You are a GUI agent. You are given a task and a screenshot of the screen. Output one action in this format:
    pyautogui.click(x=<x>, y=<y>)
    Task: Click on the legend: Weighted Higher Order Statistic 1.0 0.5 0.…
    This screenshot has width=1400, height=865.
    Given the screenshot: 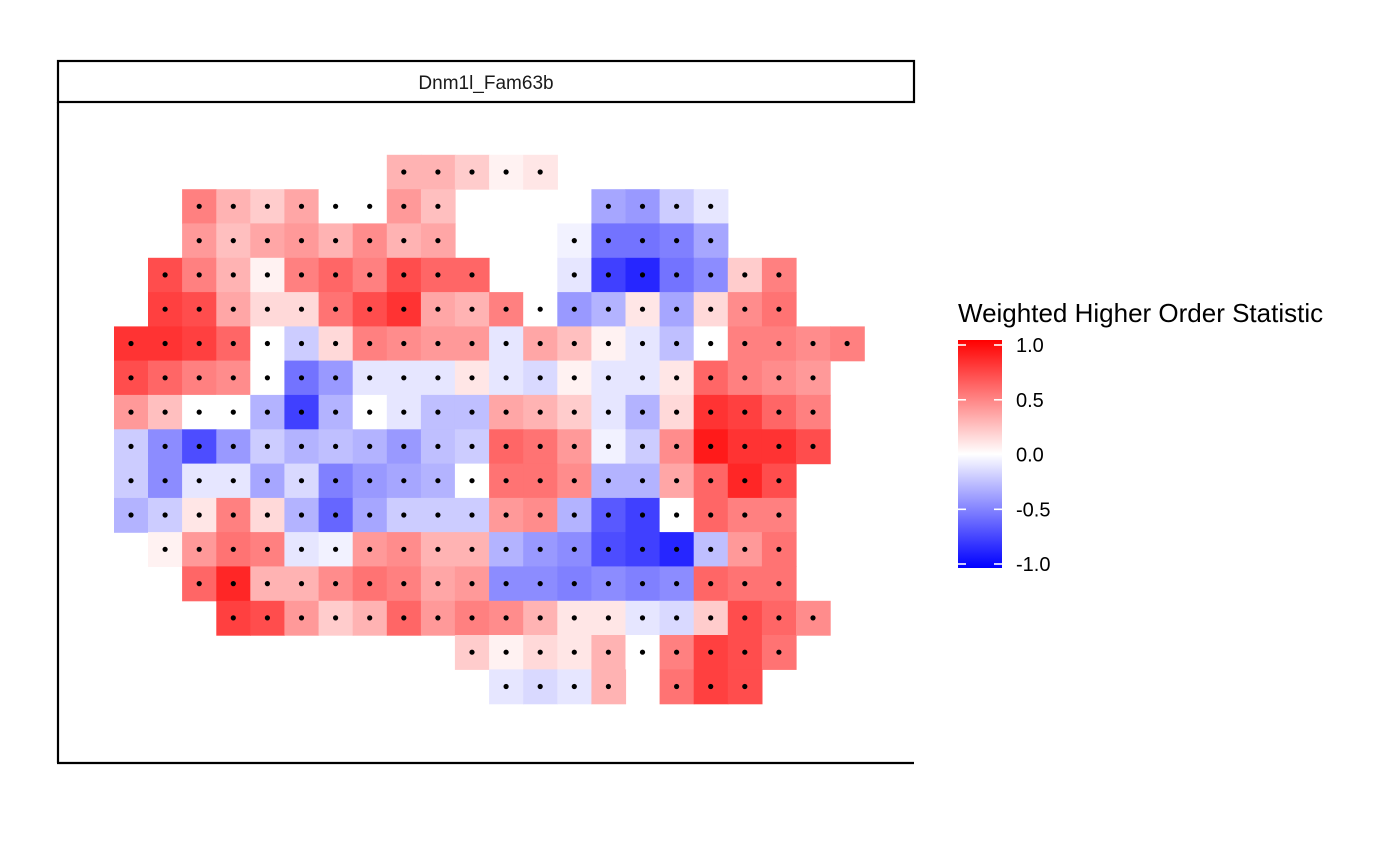 What is the action you would take?
    pyautogui.click(x=1140, y=437)
    